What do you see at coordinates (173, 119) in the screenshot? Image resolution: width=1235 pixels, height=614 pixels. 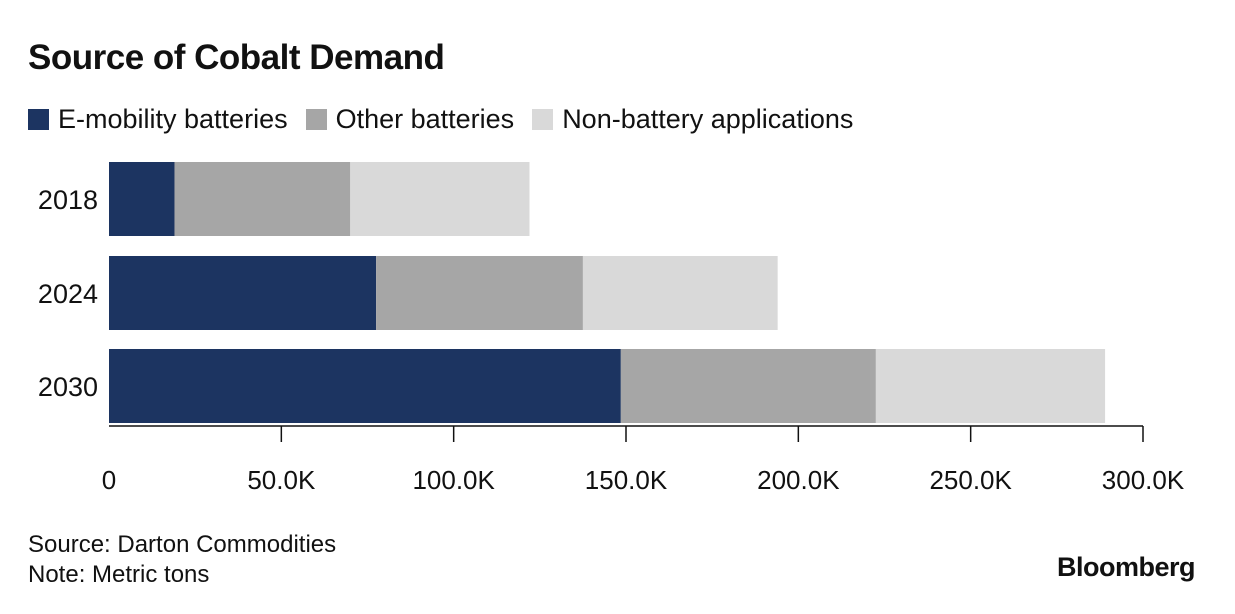 I see `legend-label-e-mobility: E-mobility batteries` at bounding box center [173, 119].